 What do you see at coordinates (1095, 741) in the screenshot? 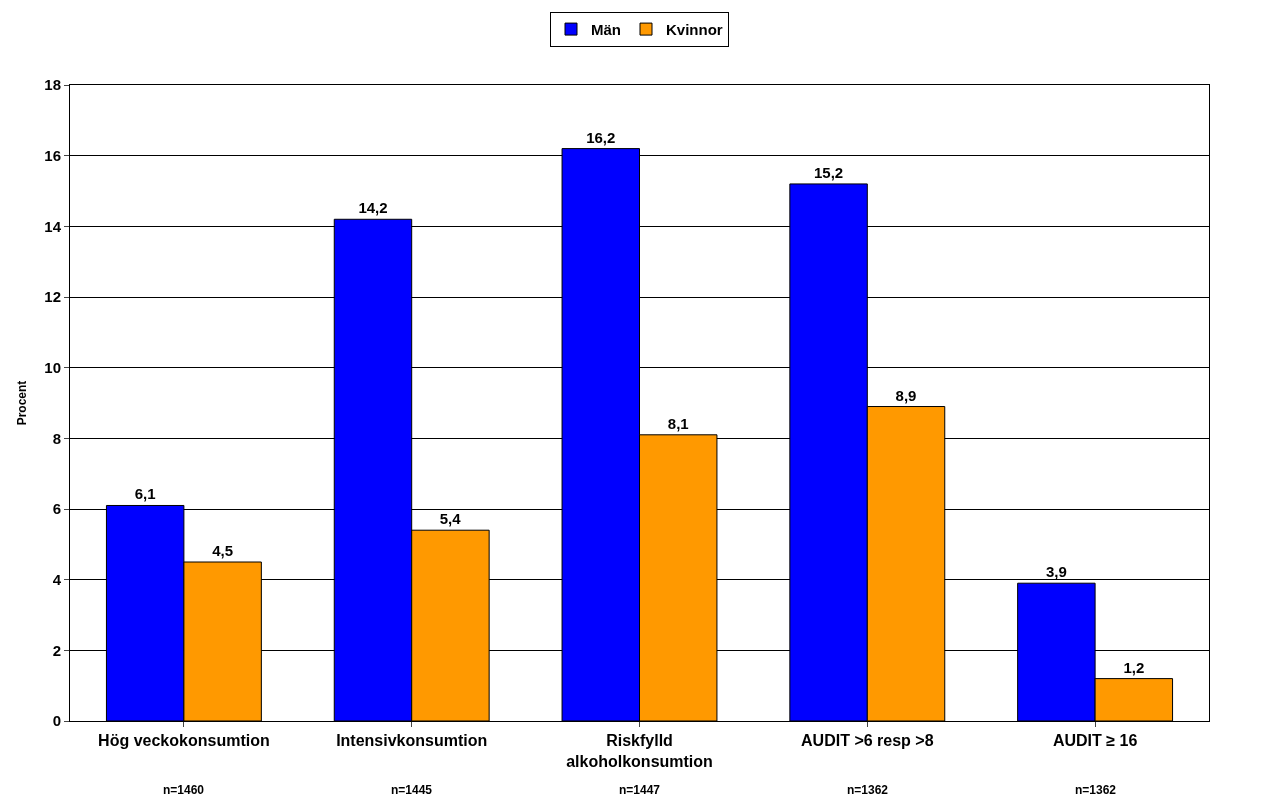
I see `x-tick-label: AUDIT ≥ 16` at bounding box center [1095, 741].